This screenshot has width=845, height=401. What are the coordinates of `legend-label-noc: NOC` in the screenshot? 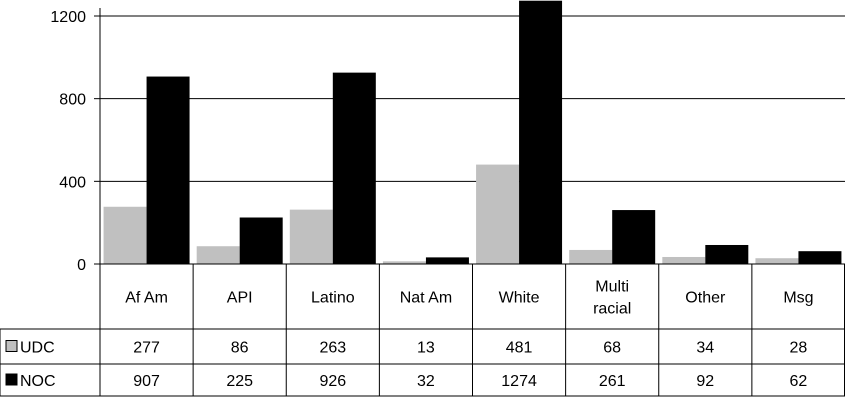 It's located at (38, 381).